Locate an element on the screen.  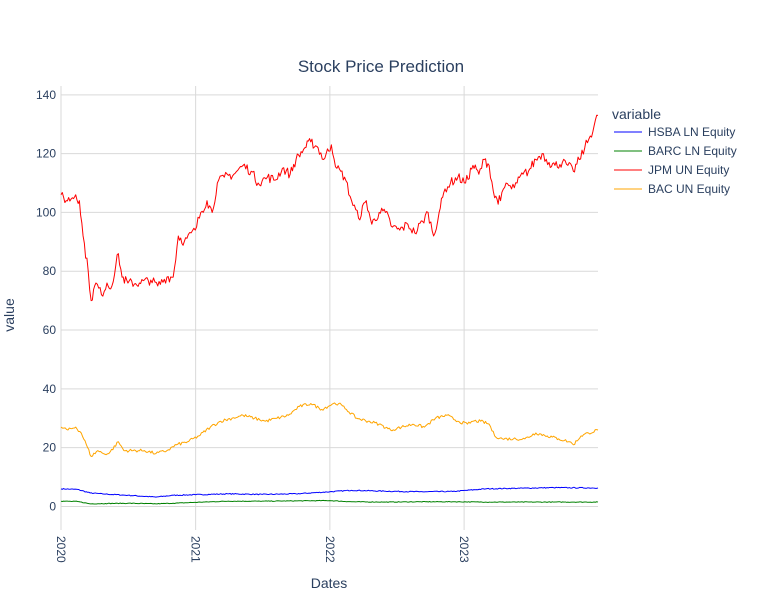
series-line-barc-ln-equity is located at coordinates (329, 502).